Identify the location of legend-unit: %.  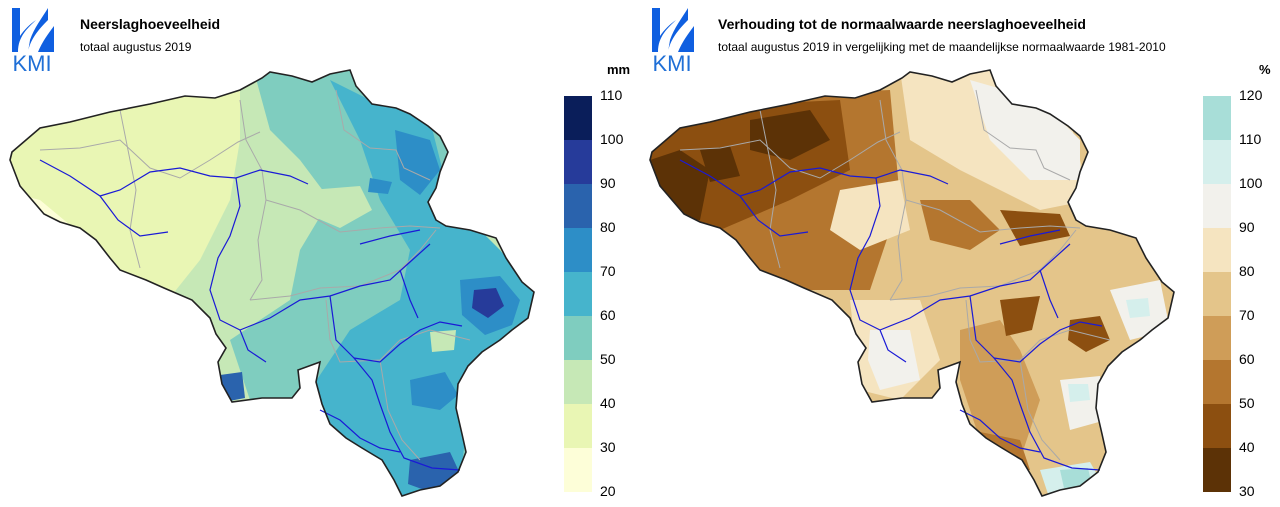
(1265, 69).